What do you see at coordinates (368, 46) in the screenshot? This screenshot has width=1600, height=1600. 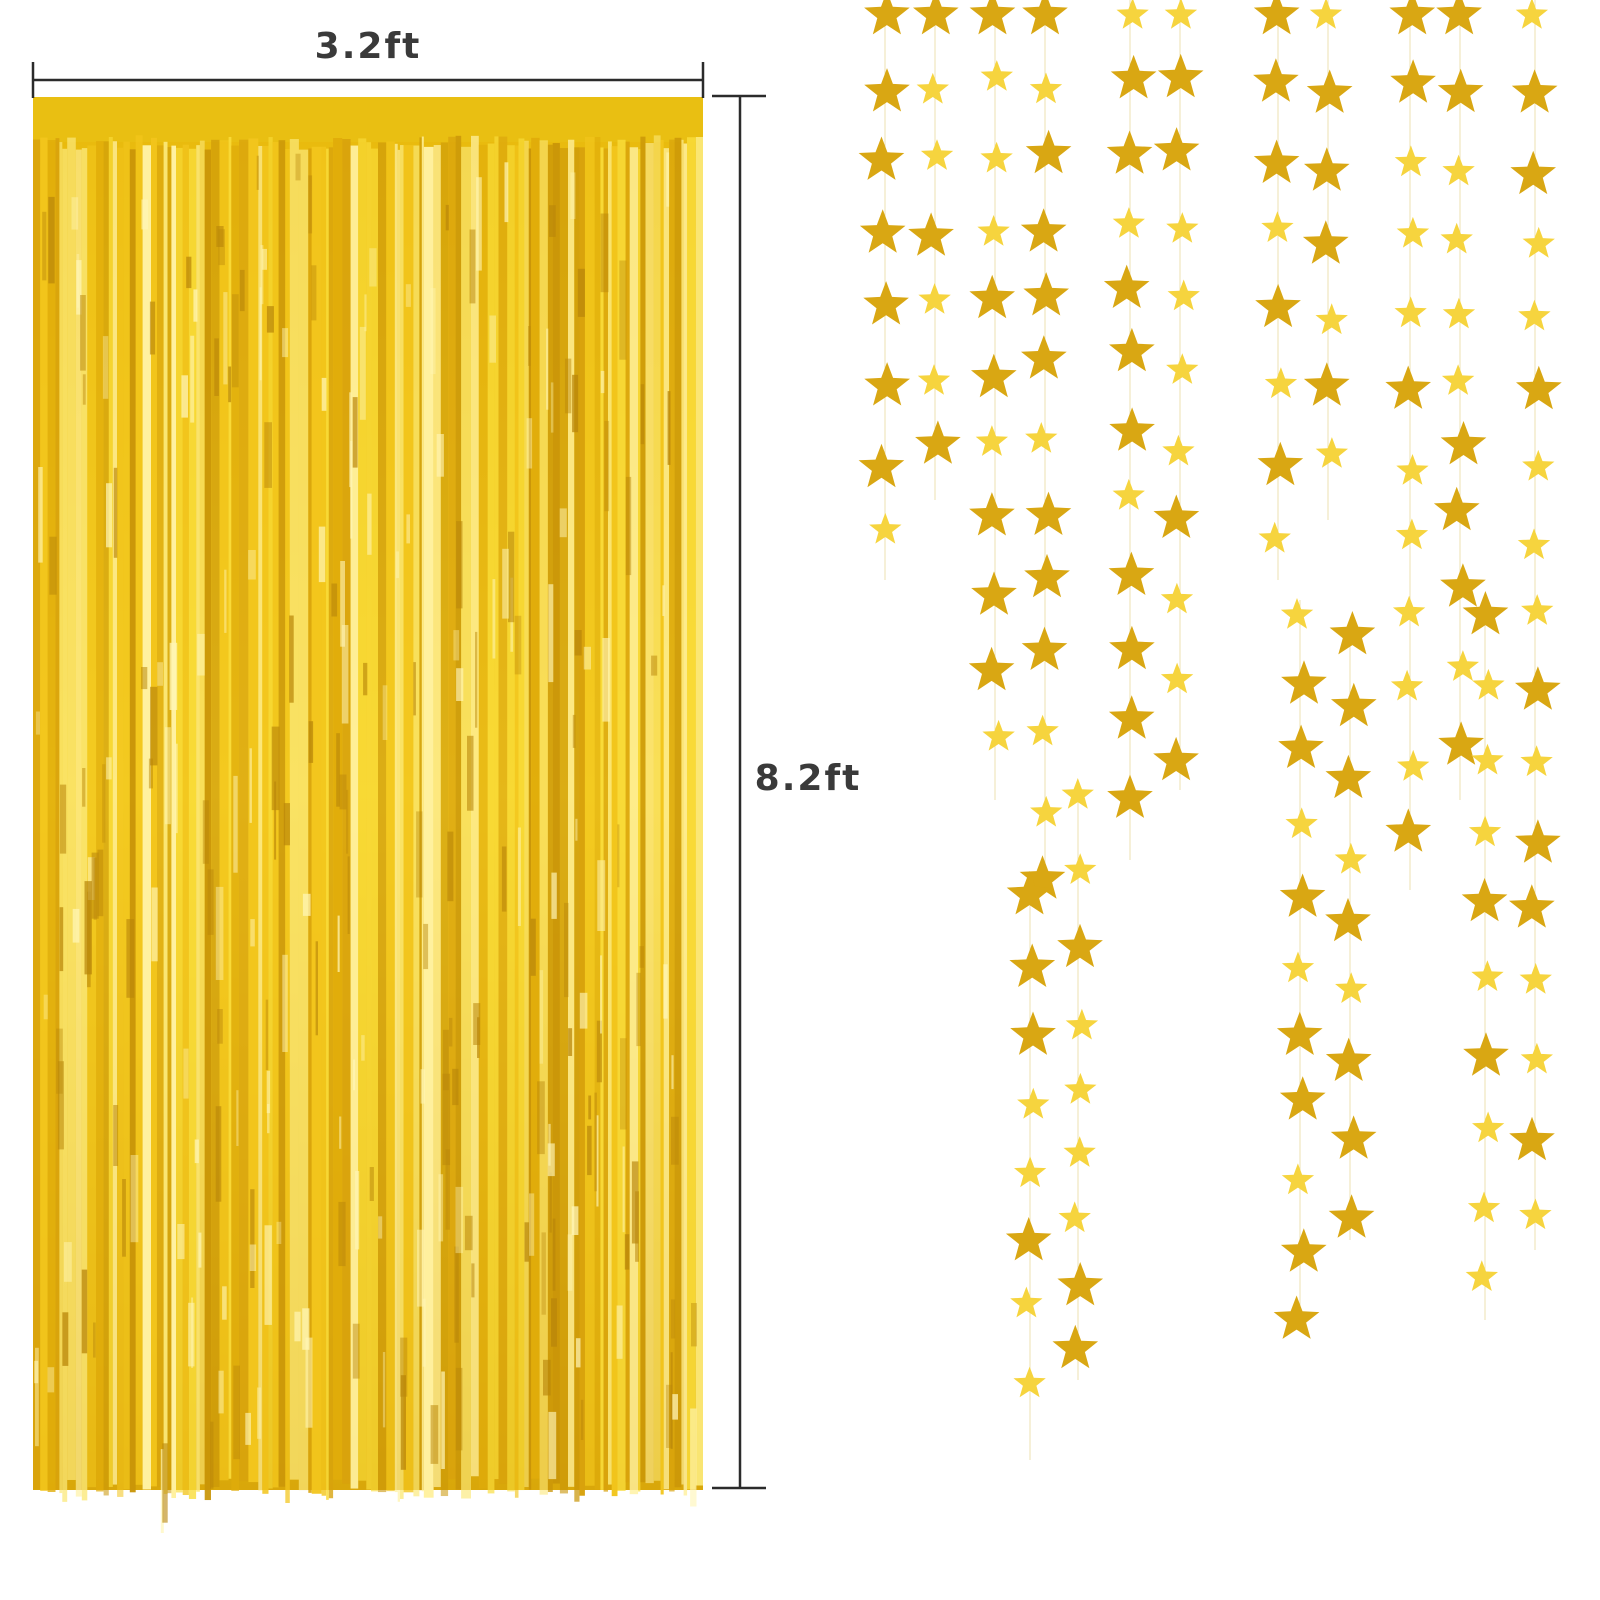 I see `width-label: 3.2ft` at bounding box center [368, 46].